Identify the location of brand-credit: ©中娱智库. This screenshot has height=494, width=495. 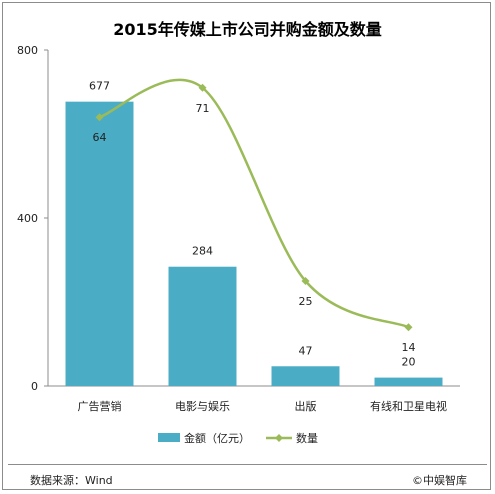
(439, 480).